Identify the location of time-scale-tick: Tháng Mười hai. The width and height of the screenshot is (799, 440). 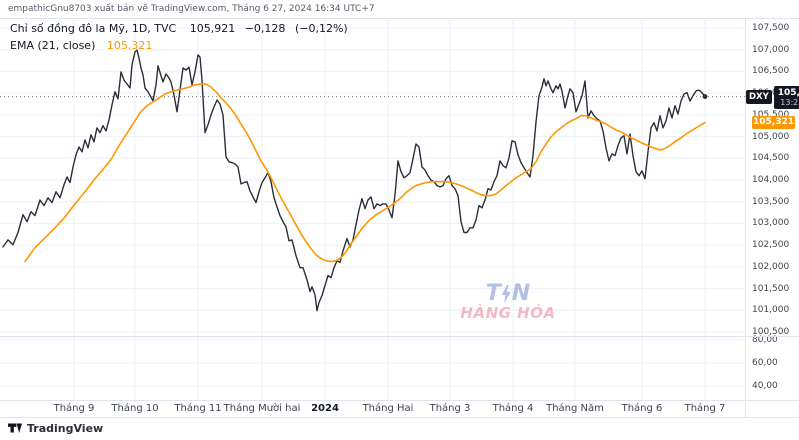
(262, 408).